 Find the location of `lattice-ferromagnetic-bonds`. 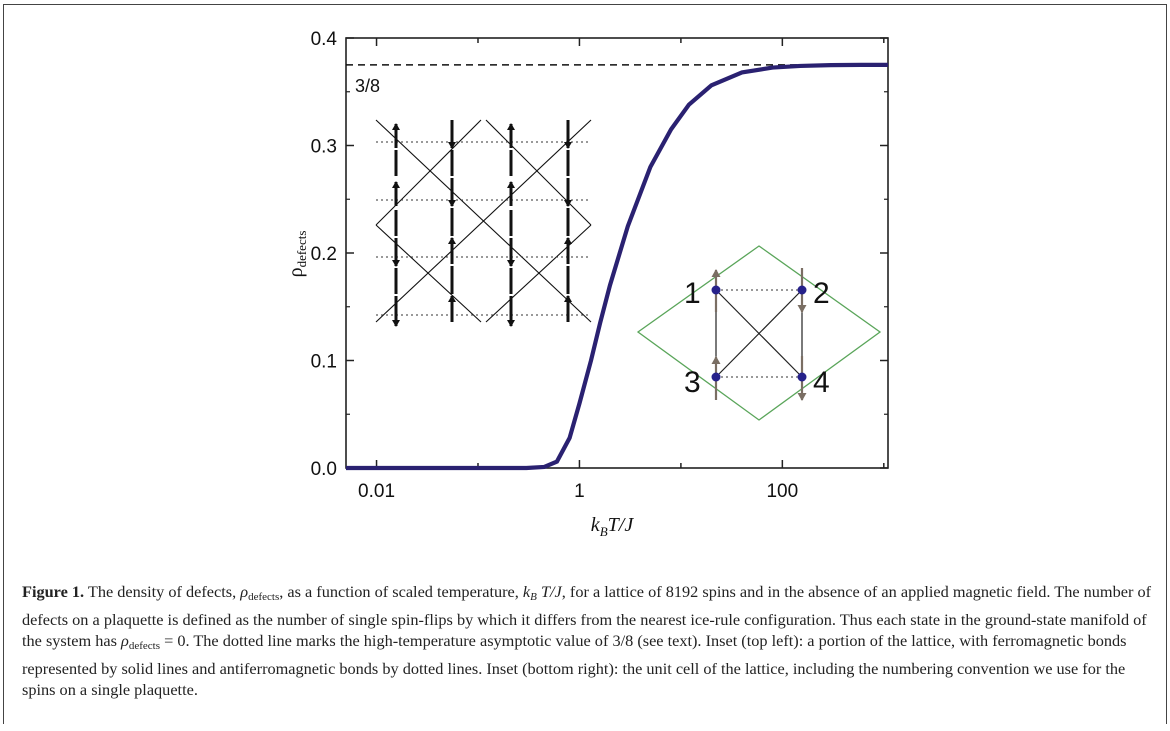

lattice-ferromagnetic-bonds is located at coordinates (483, 221).